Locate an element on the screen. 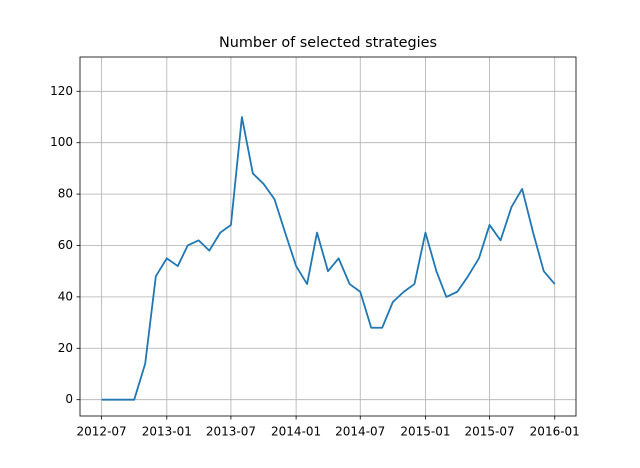 The width and height of the screenshot is (640, 468). x-tick-label: 2014-07 is located at coordinates (360, 432).